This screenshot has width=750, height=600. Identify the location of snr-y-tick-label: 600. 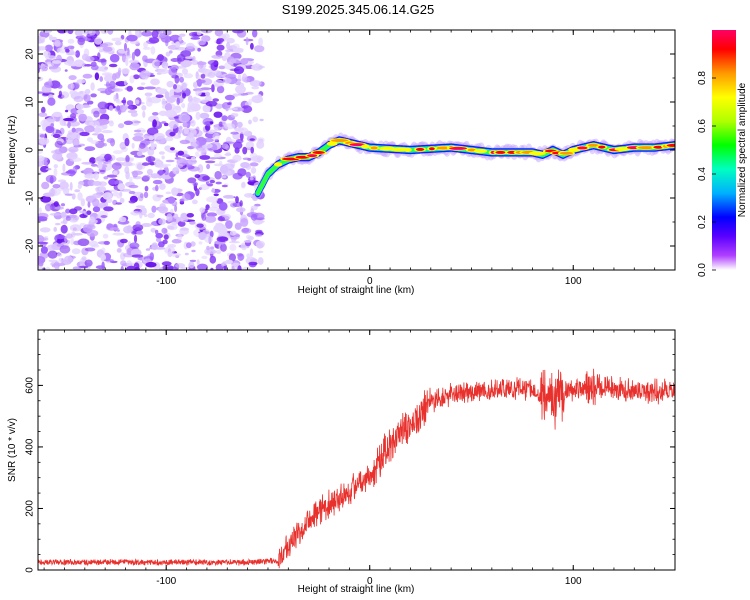
(30, 385).